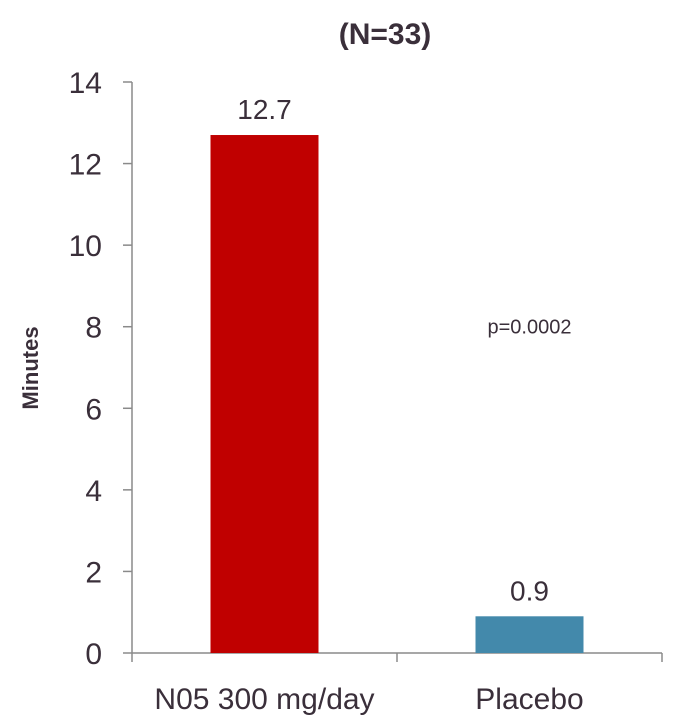  What do you see at coordinates (85, 83) in the screenshot?
I see `y-tick-label: 14` at bounding box center [85, 83].